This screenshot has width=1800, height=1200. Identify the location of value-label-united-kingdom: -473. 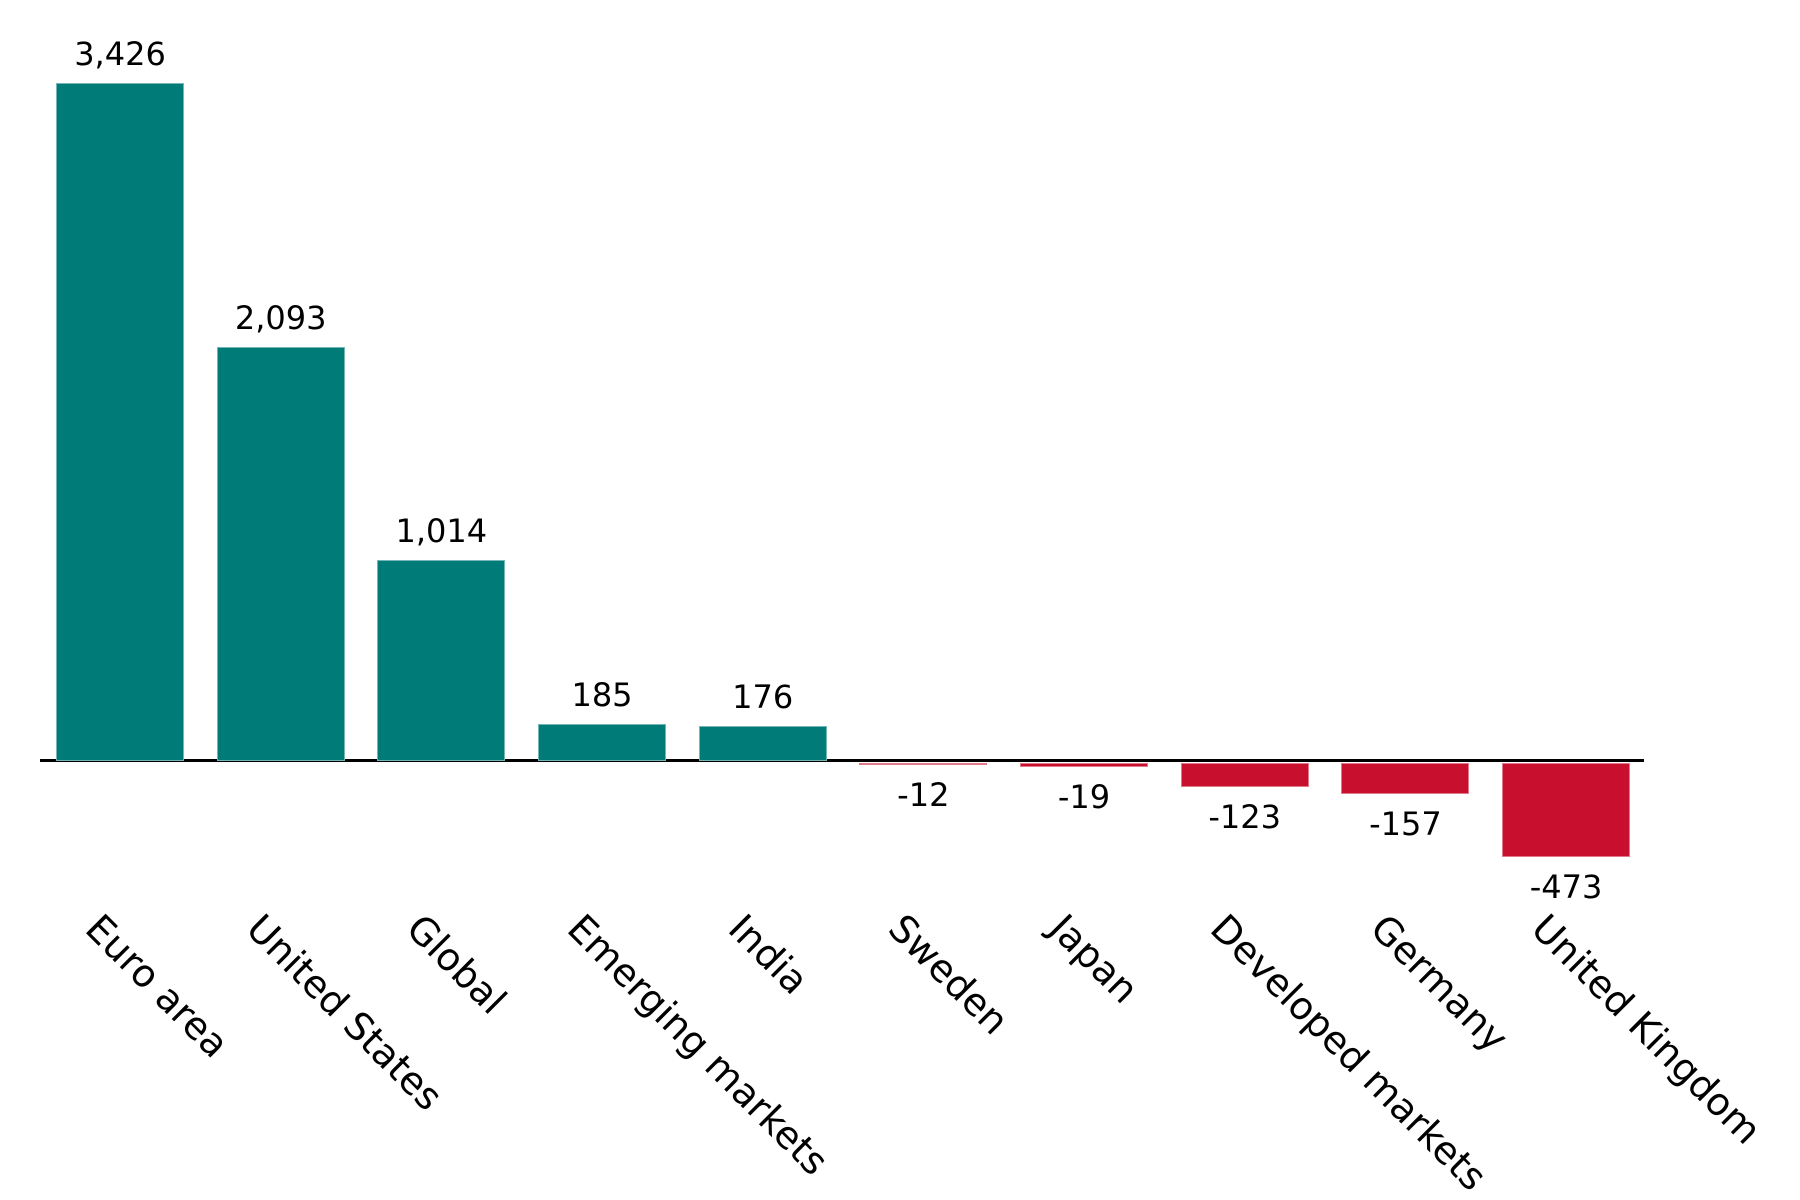
(1566, 887).